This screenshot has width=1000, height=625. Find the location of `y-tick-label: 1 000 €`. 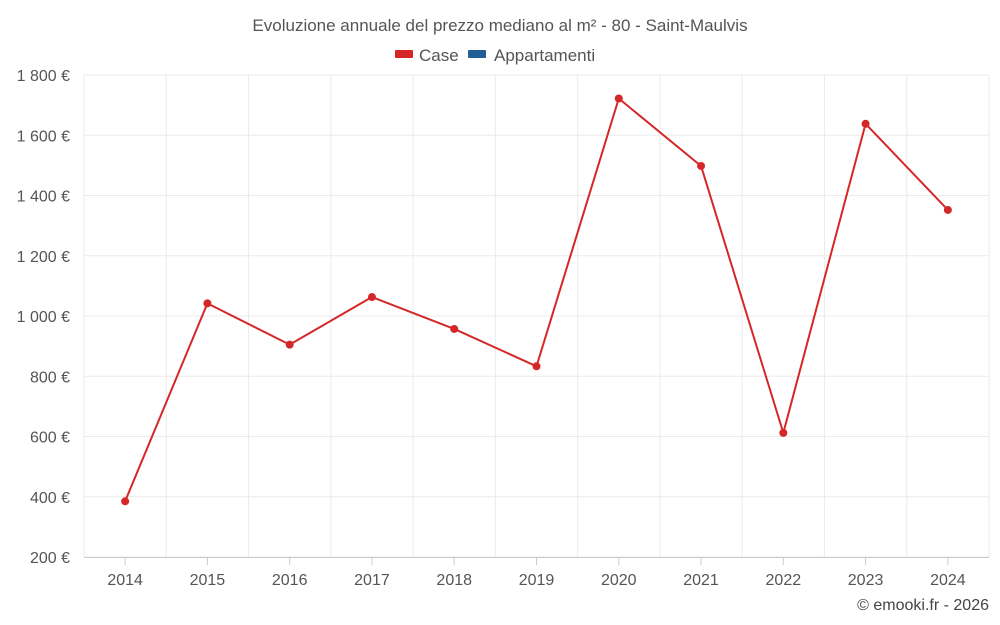

y-tick-label: 1 000 € is located at coordinates (43, 317).